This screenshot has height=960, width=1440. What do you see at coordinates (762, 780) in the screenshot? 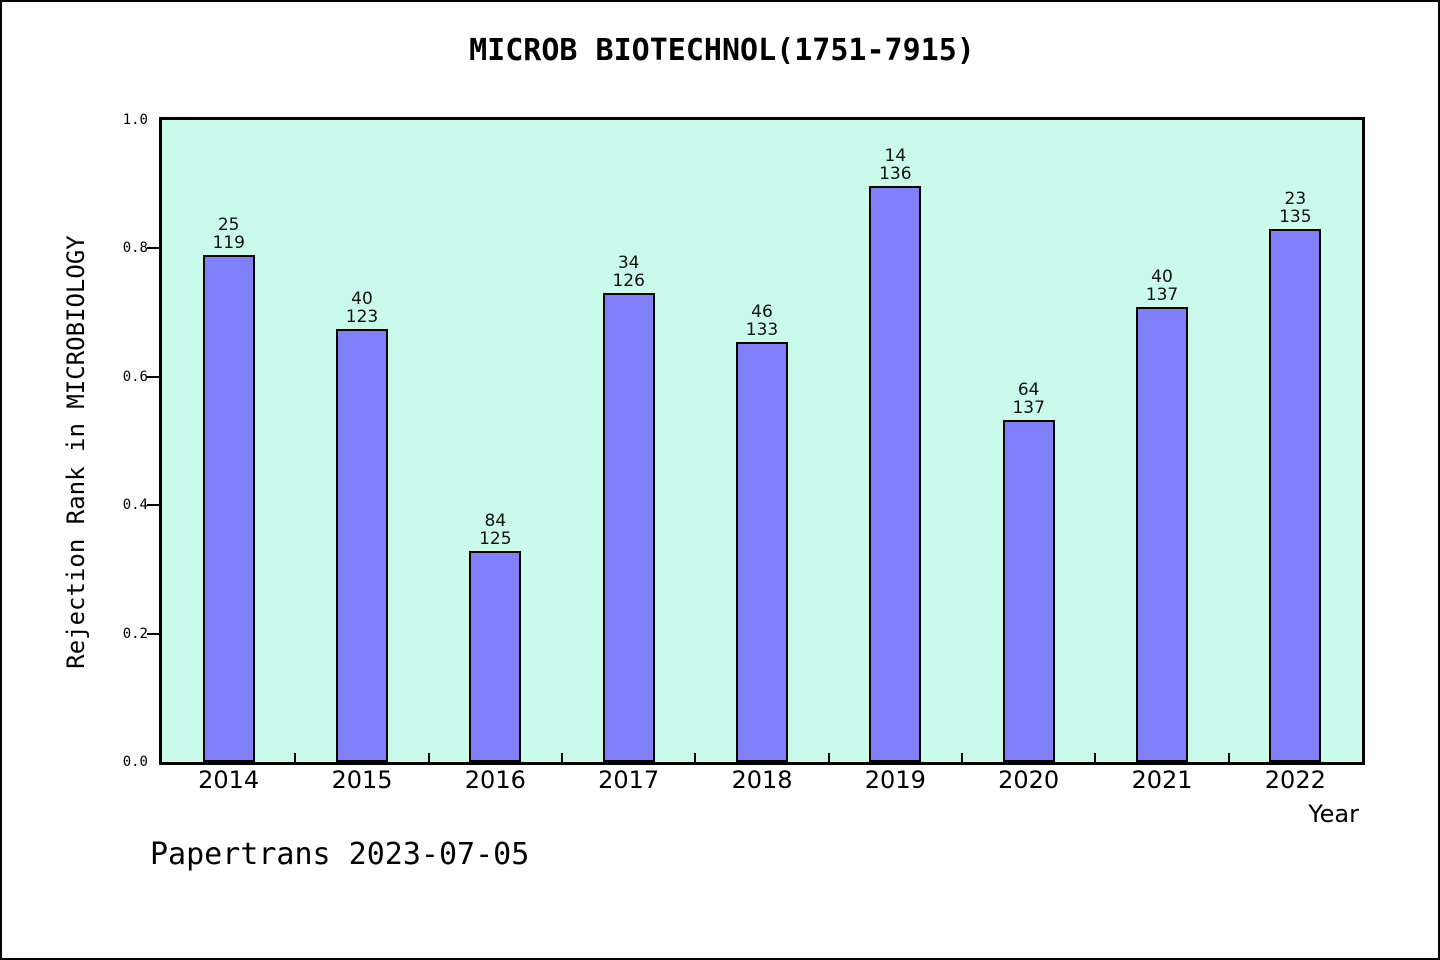
I see `x-tick-label-2018: 2018` at bounding box center [762, 780].